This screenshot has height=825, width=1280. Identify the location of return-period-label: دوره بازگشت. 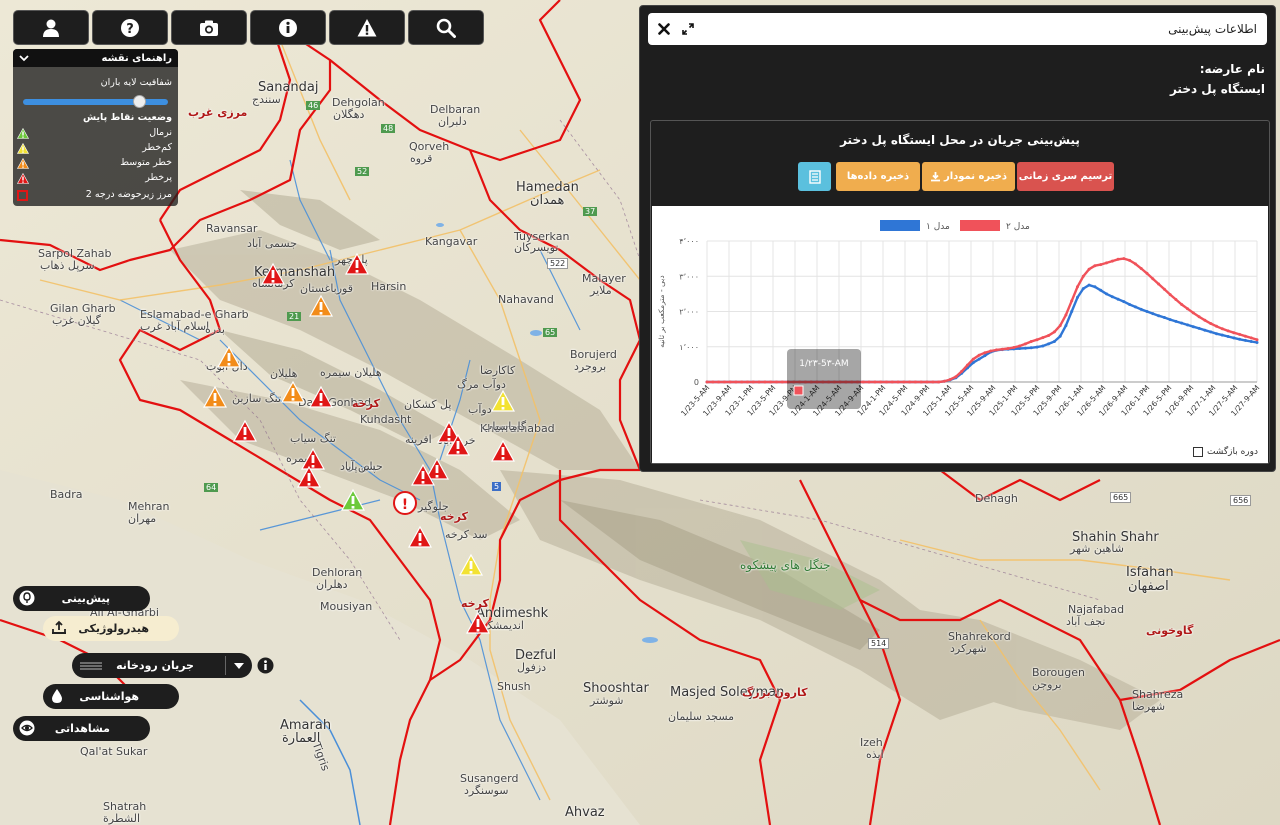
(1232, 452).